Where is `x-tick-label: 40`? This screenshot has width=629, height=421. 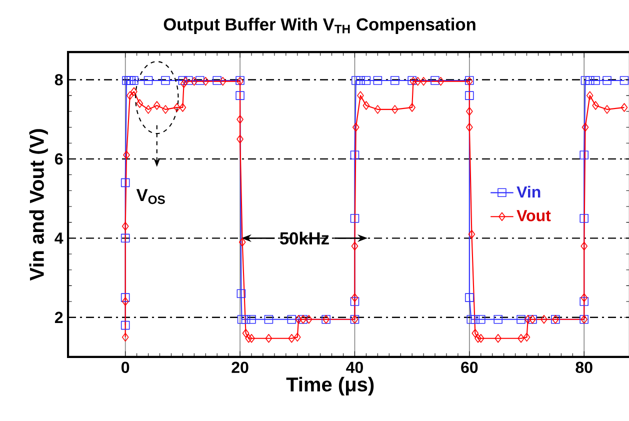
x-tick-label: 40 is located at coordinates (354, 368).